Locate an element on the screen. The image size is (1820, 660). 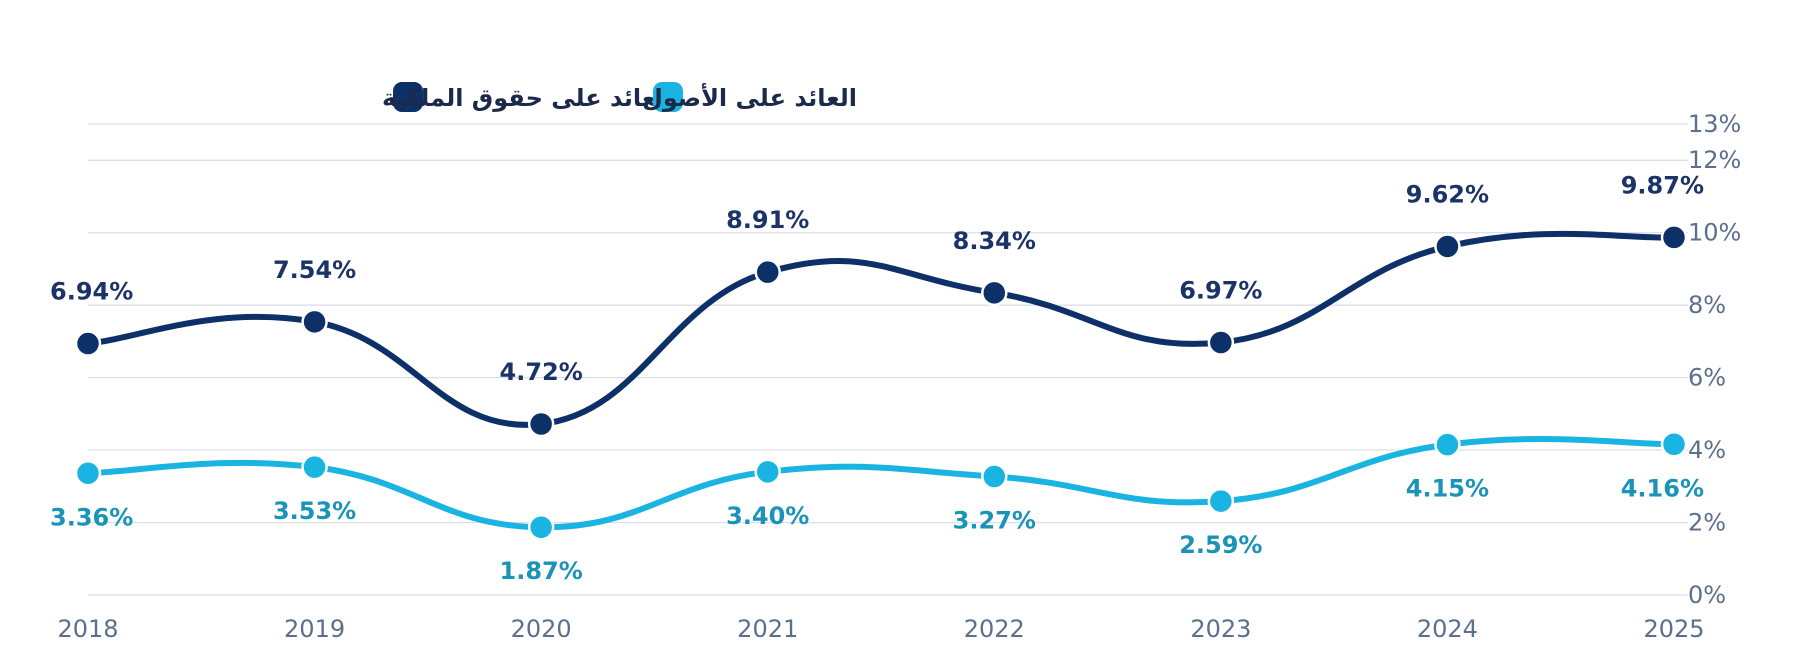
series-line-roa is located at coordinates (881, 483).